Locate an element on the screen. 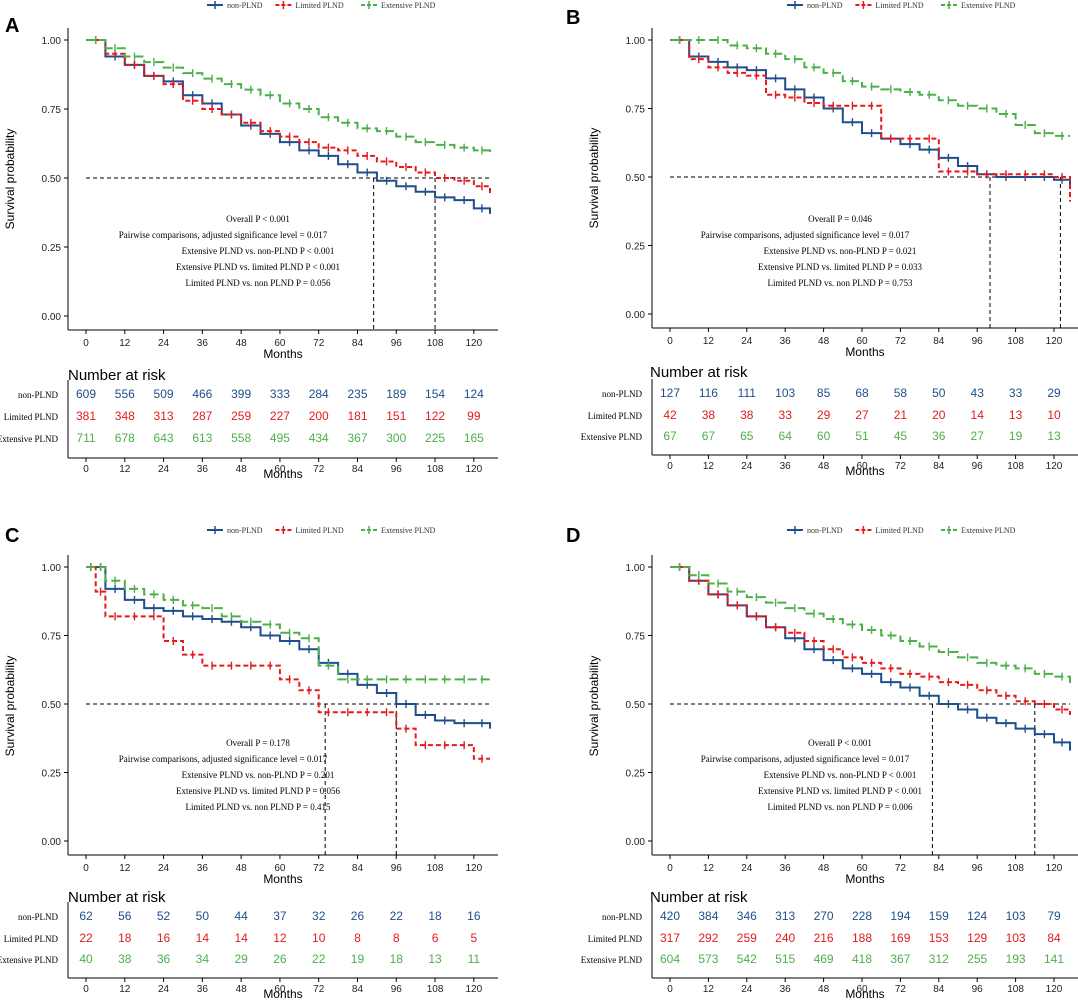 The image size is (1078, 1003). risk-value: 79 is located at coordinates (1054, 916).